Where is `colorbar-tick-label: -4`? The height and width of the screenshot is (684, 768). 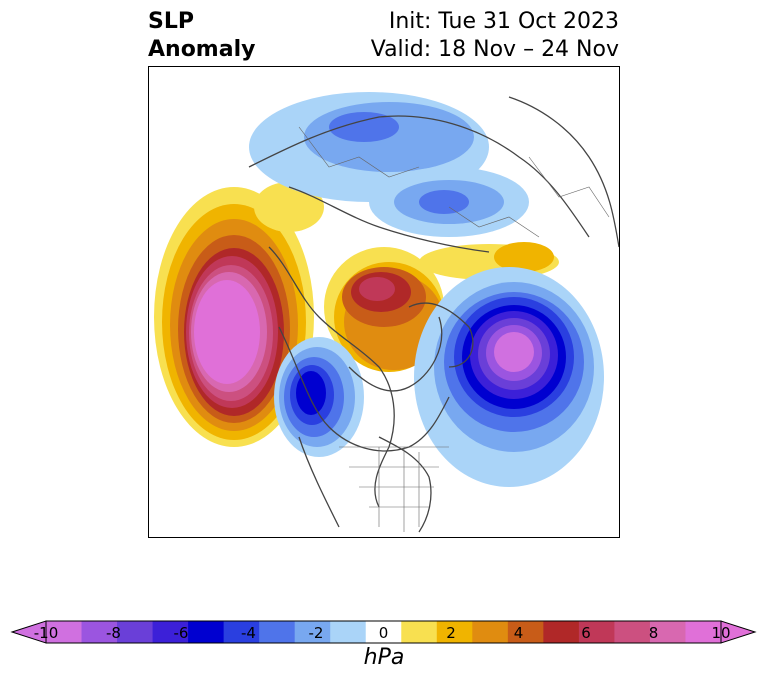 colorbar-tick-label: -4 is located at coordinates (248, 633).